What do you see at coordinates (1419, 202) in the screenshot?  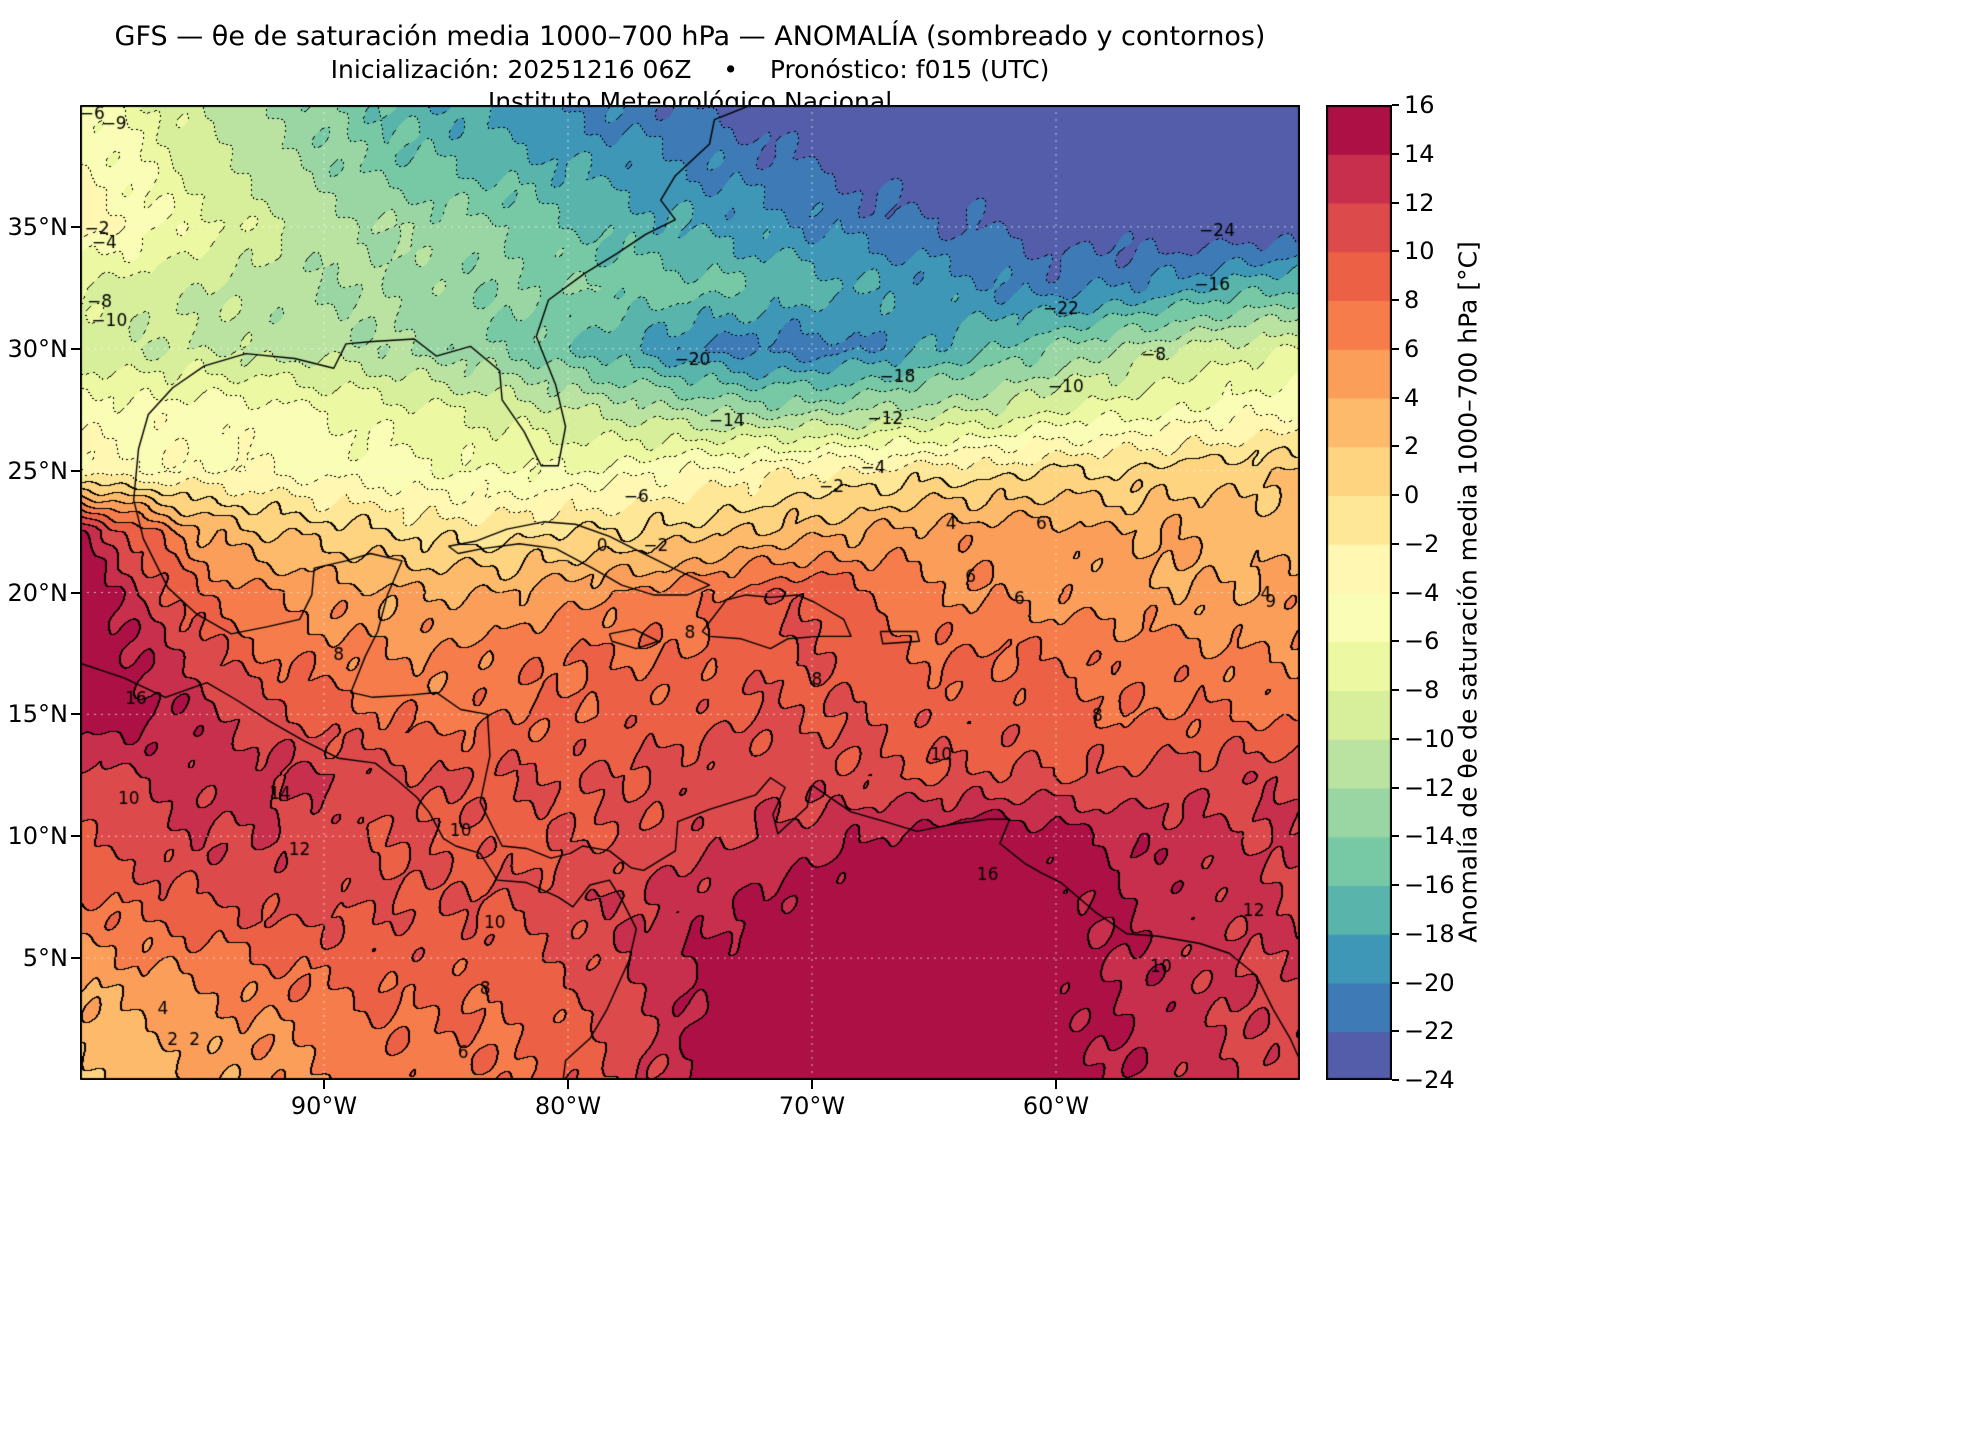 I see `colorbar-tick-label: 12` at bounding box center [1419, 202].